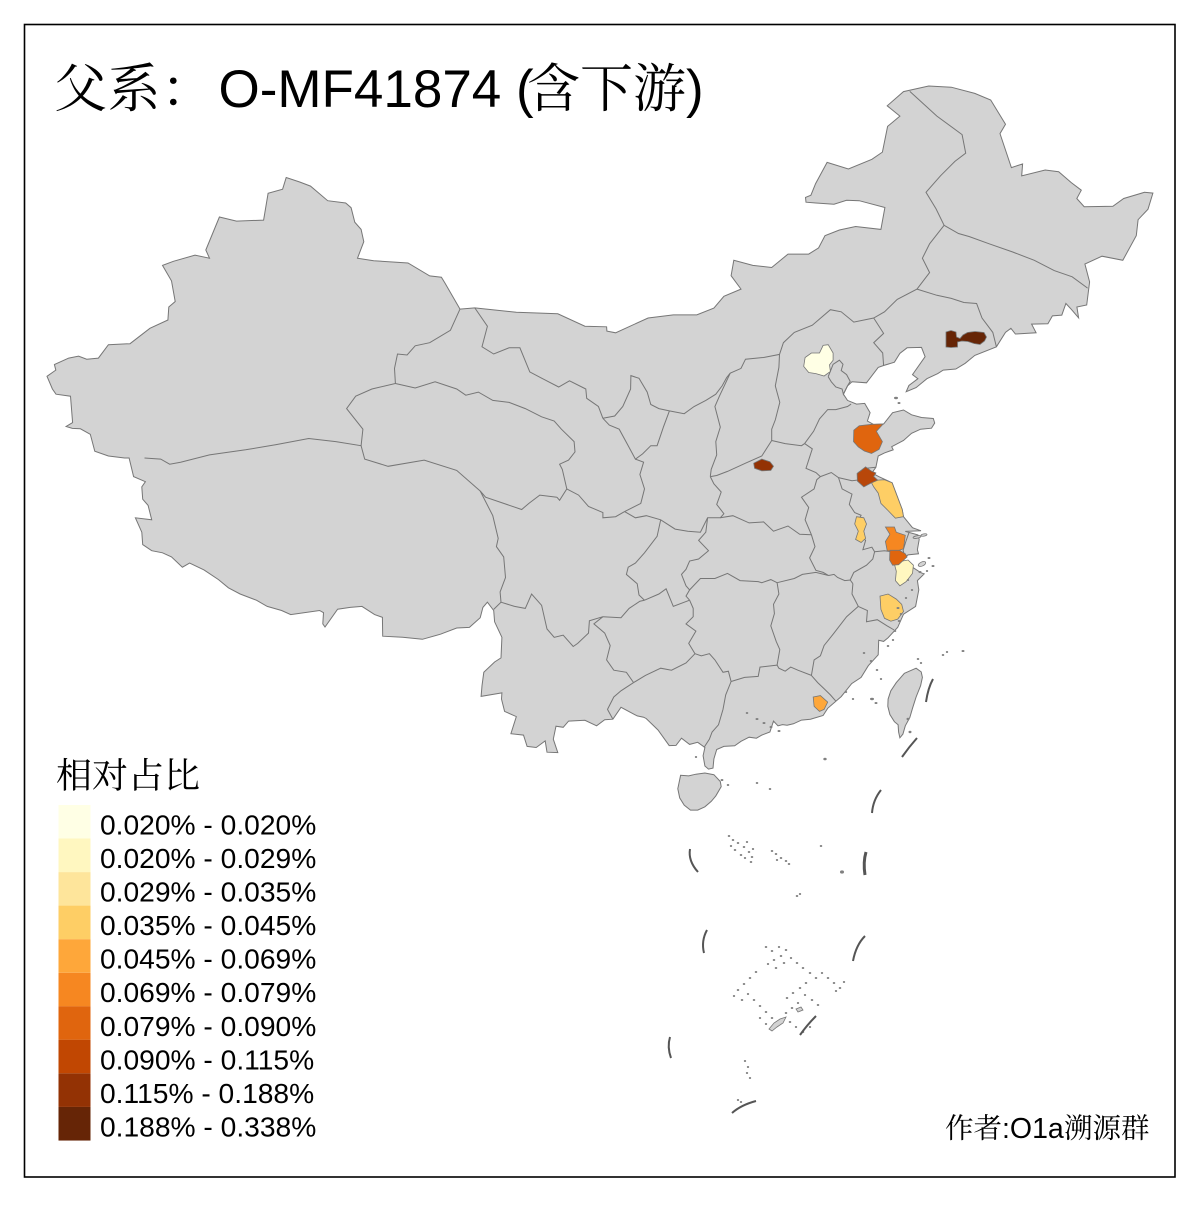  What do you see at coordinates (208, 1026) in the screenshot?
I see `svg-text: 0.079% - 0.090%` at bounding box center [208, 1026].